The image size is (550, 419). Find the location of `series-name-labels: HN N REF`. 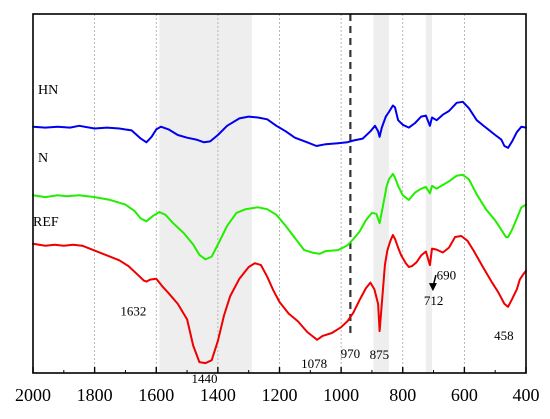

series-name-labels: HN N REF is located at coordinates (46, 156).